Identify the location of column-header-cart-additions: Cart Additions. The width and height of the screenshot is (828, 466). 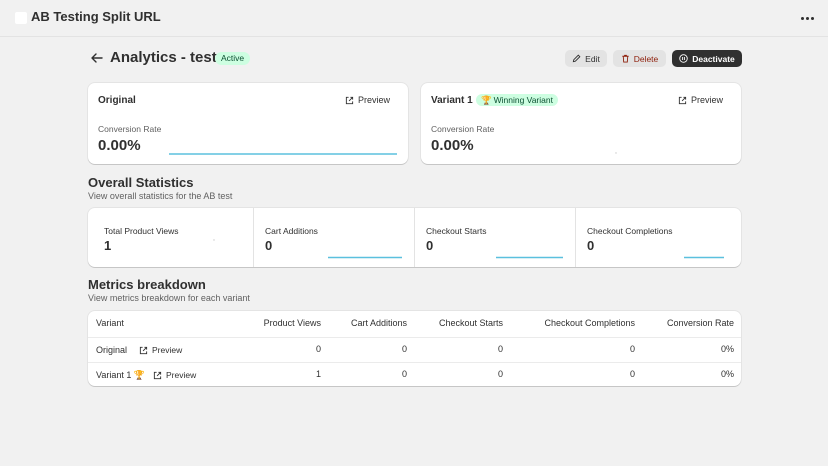
(378, 323).